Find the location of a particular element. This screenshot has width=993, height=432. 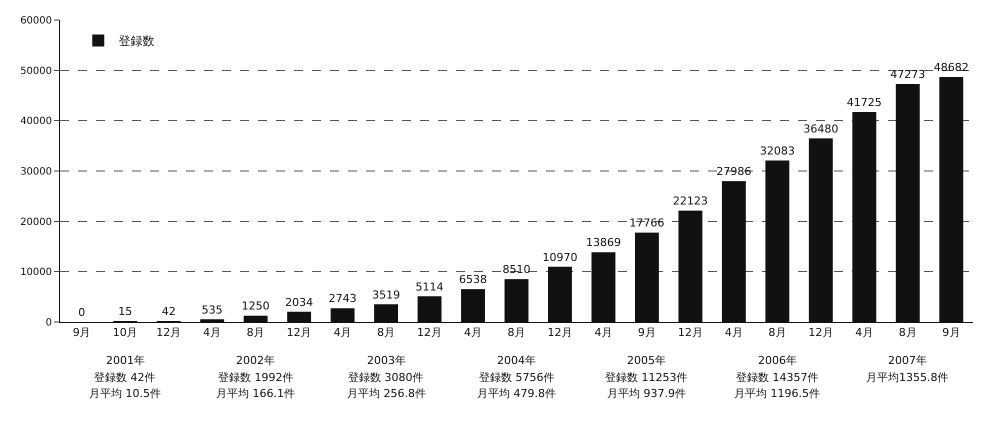

y-tick-label: 40000 is located at coordinates (36, 122).